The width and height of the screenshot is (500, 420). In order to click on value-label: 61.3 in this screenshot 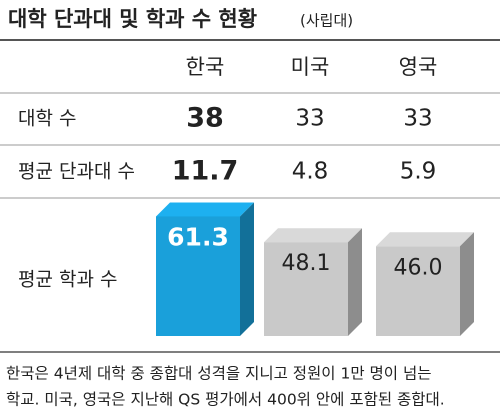, I will do `click(198, 236)`.